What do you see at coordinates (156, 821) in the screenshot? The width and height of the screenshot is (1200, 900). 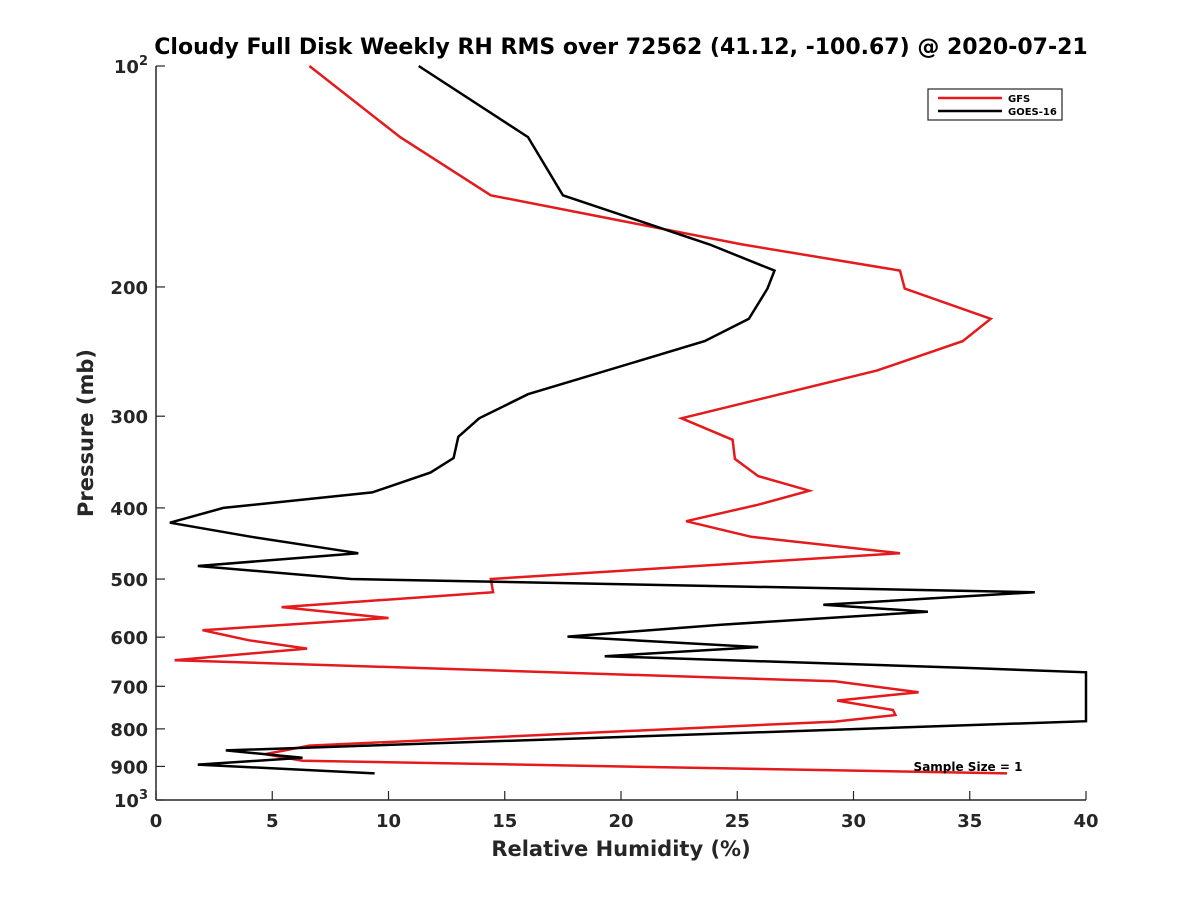 I see `x-tick-label: 0` at bounding box center [156, 821].